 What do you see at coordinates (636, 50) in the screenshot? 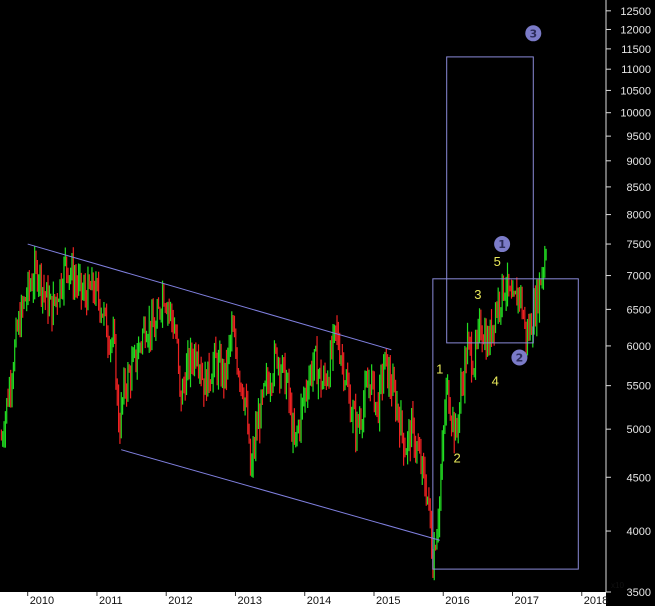
I see `y-tick-label: 11500` at bounding box center [636, 50].